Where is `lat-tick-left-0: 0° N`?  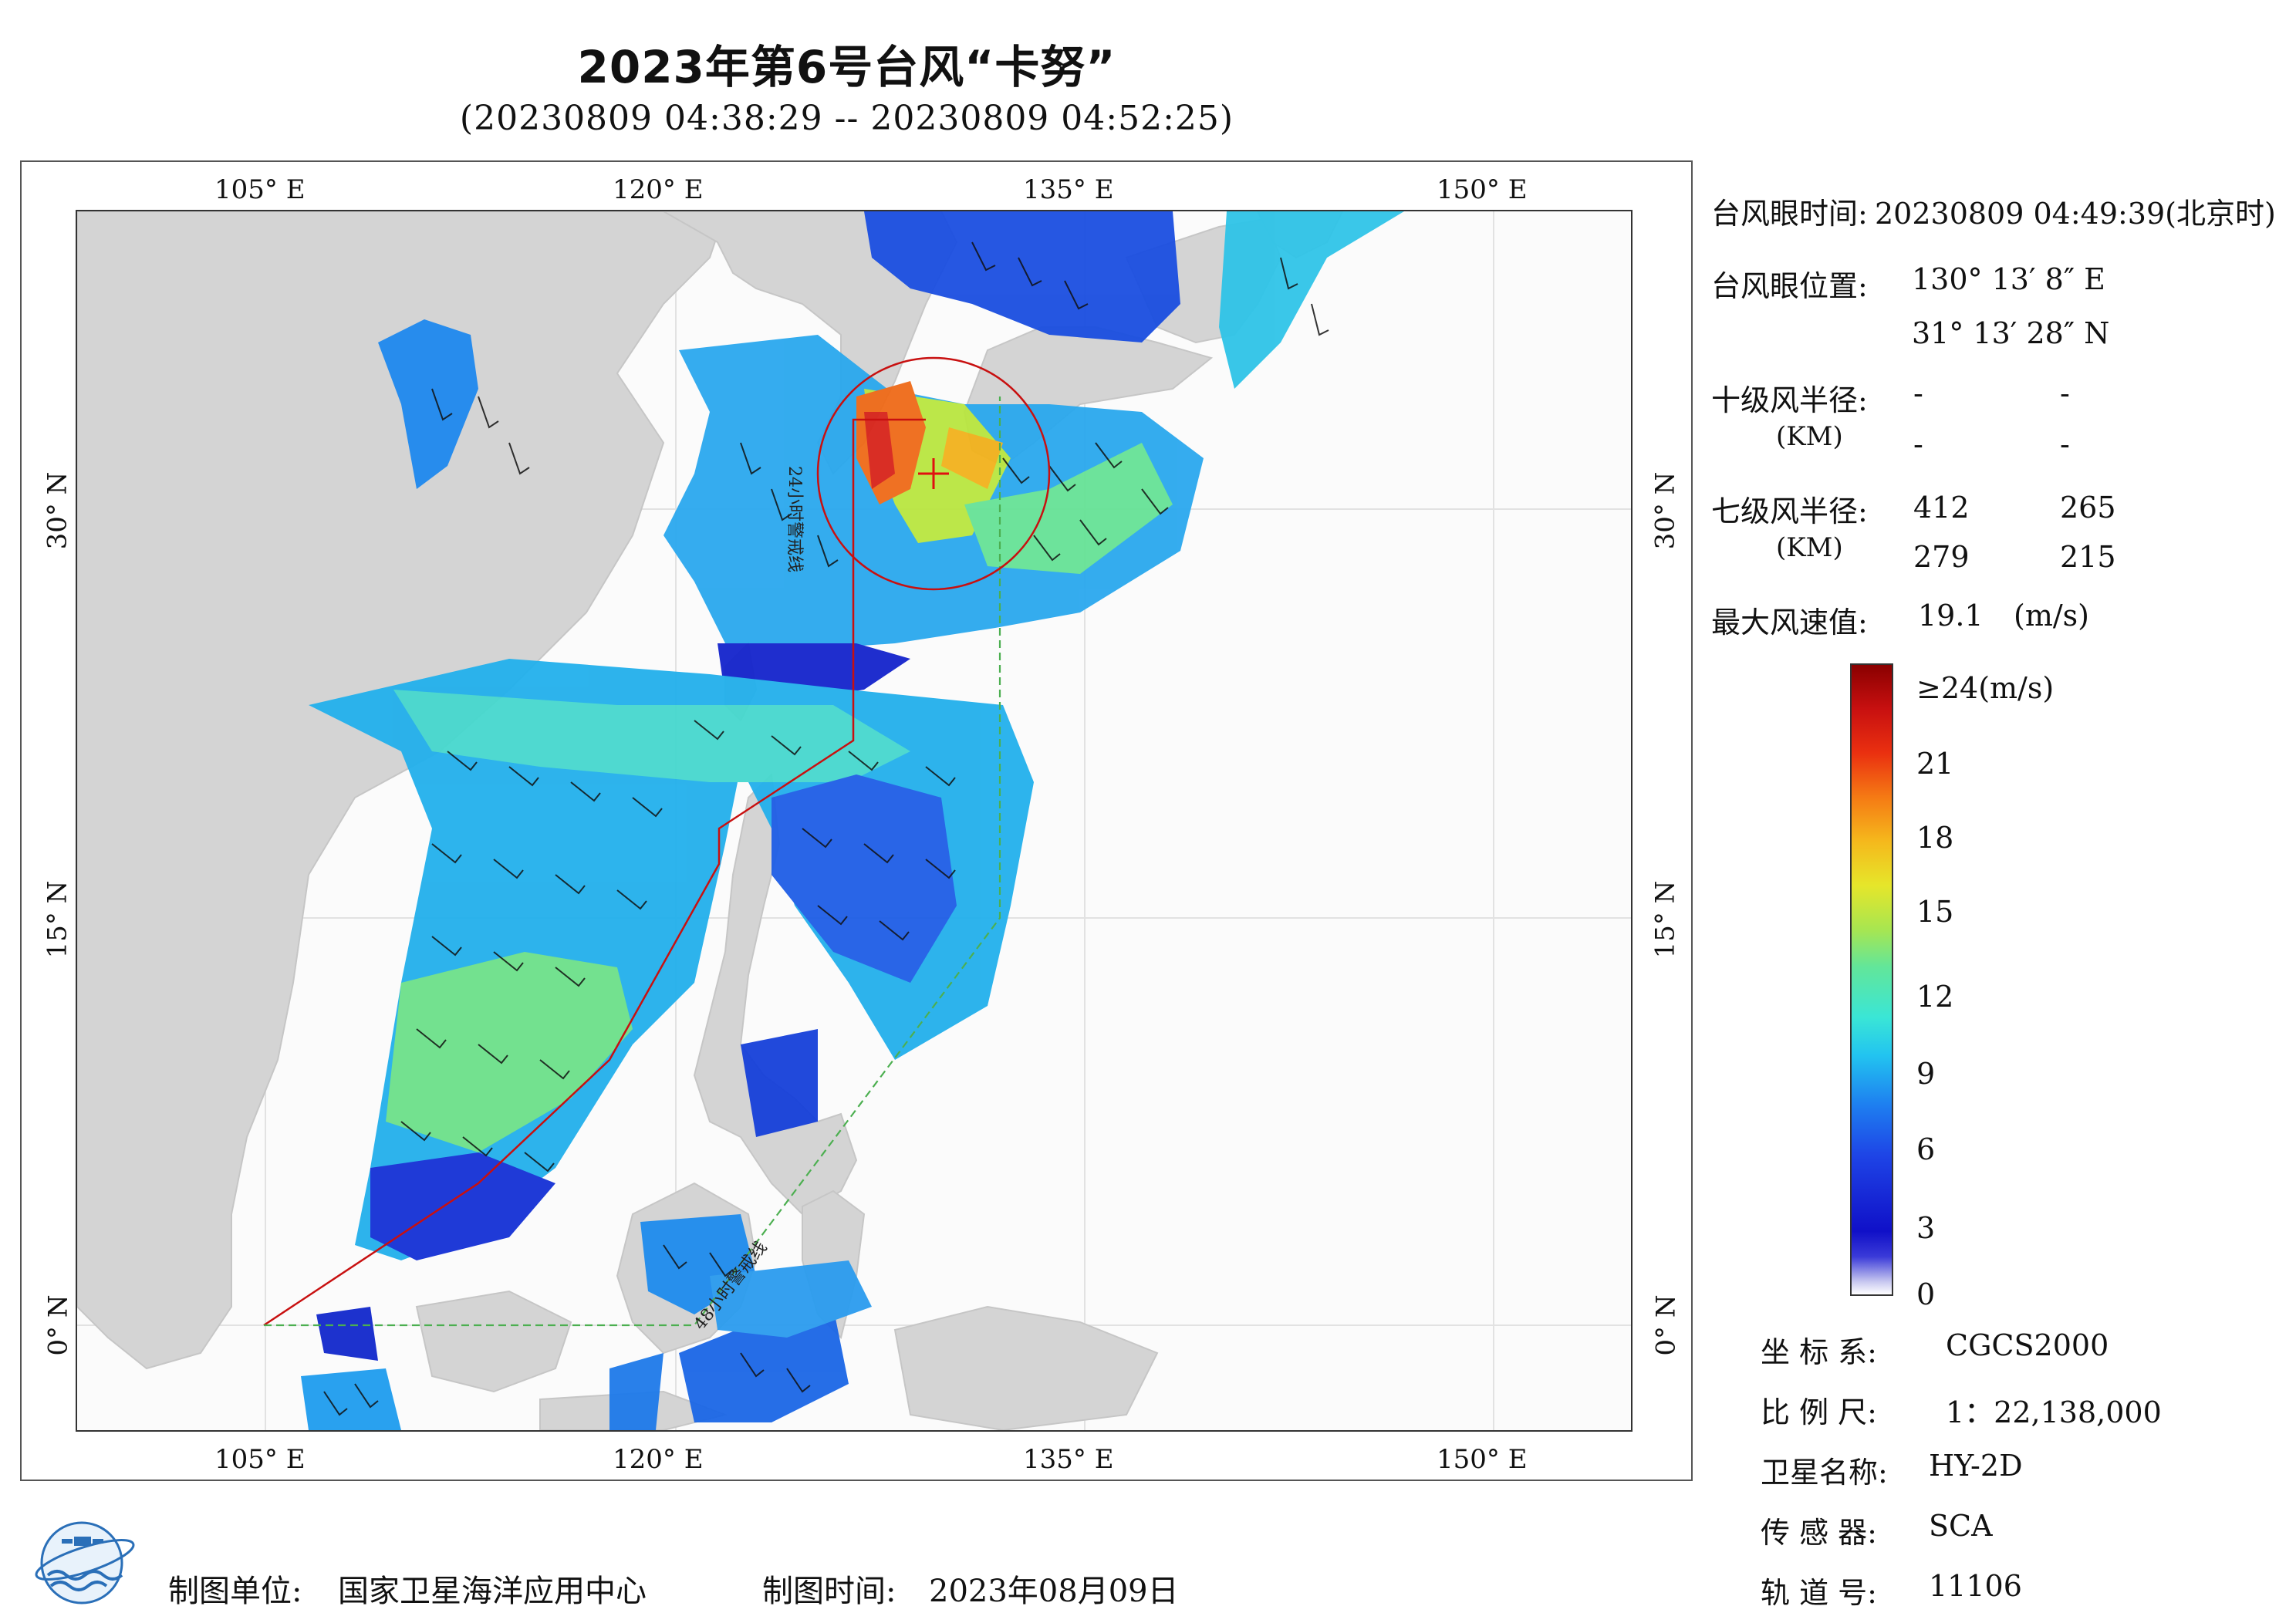 lat-tick-left-0: 0° N is located at coordinates (58, 1325).